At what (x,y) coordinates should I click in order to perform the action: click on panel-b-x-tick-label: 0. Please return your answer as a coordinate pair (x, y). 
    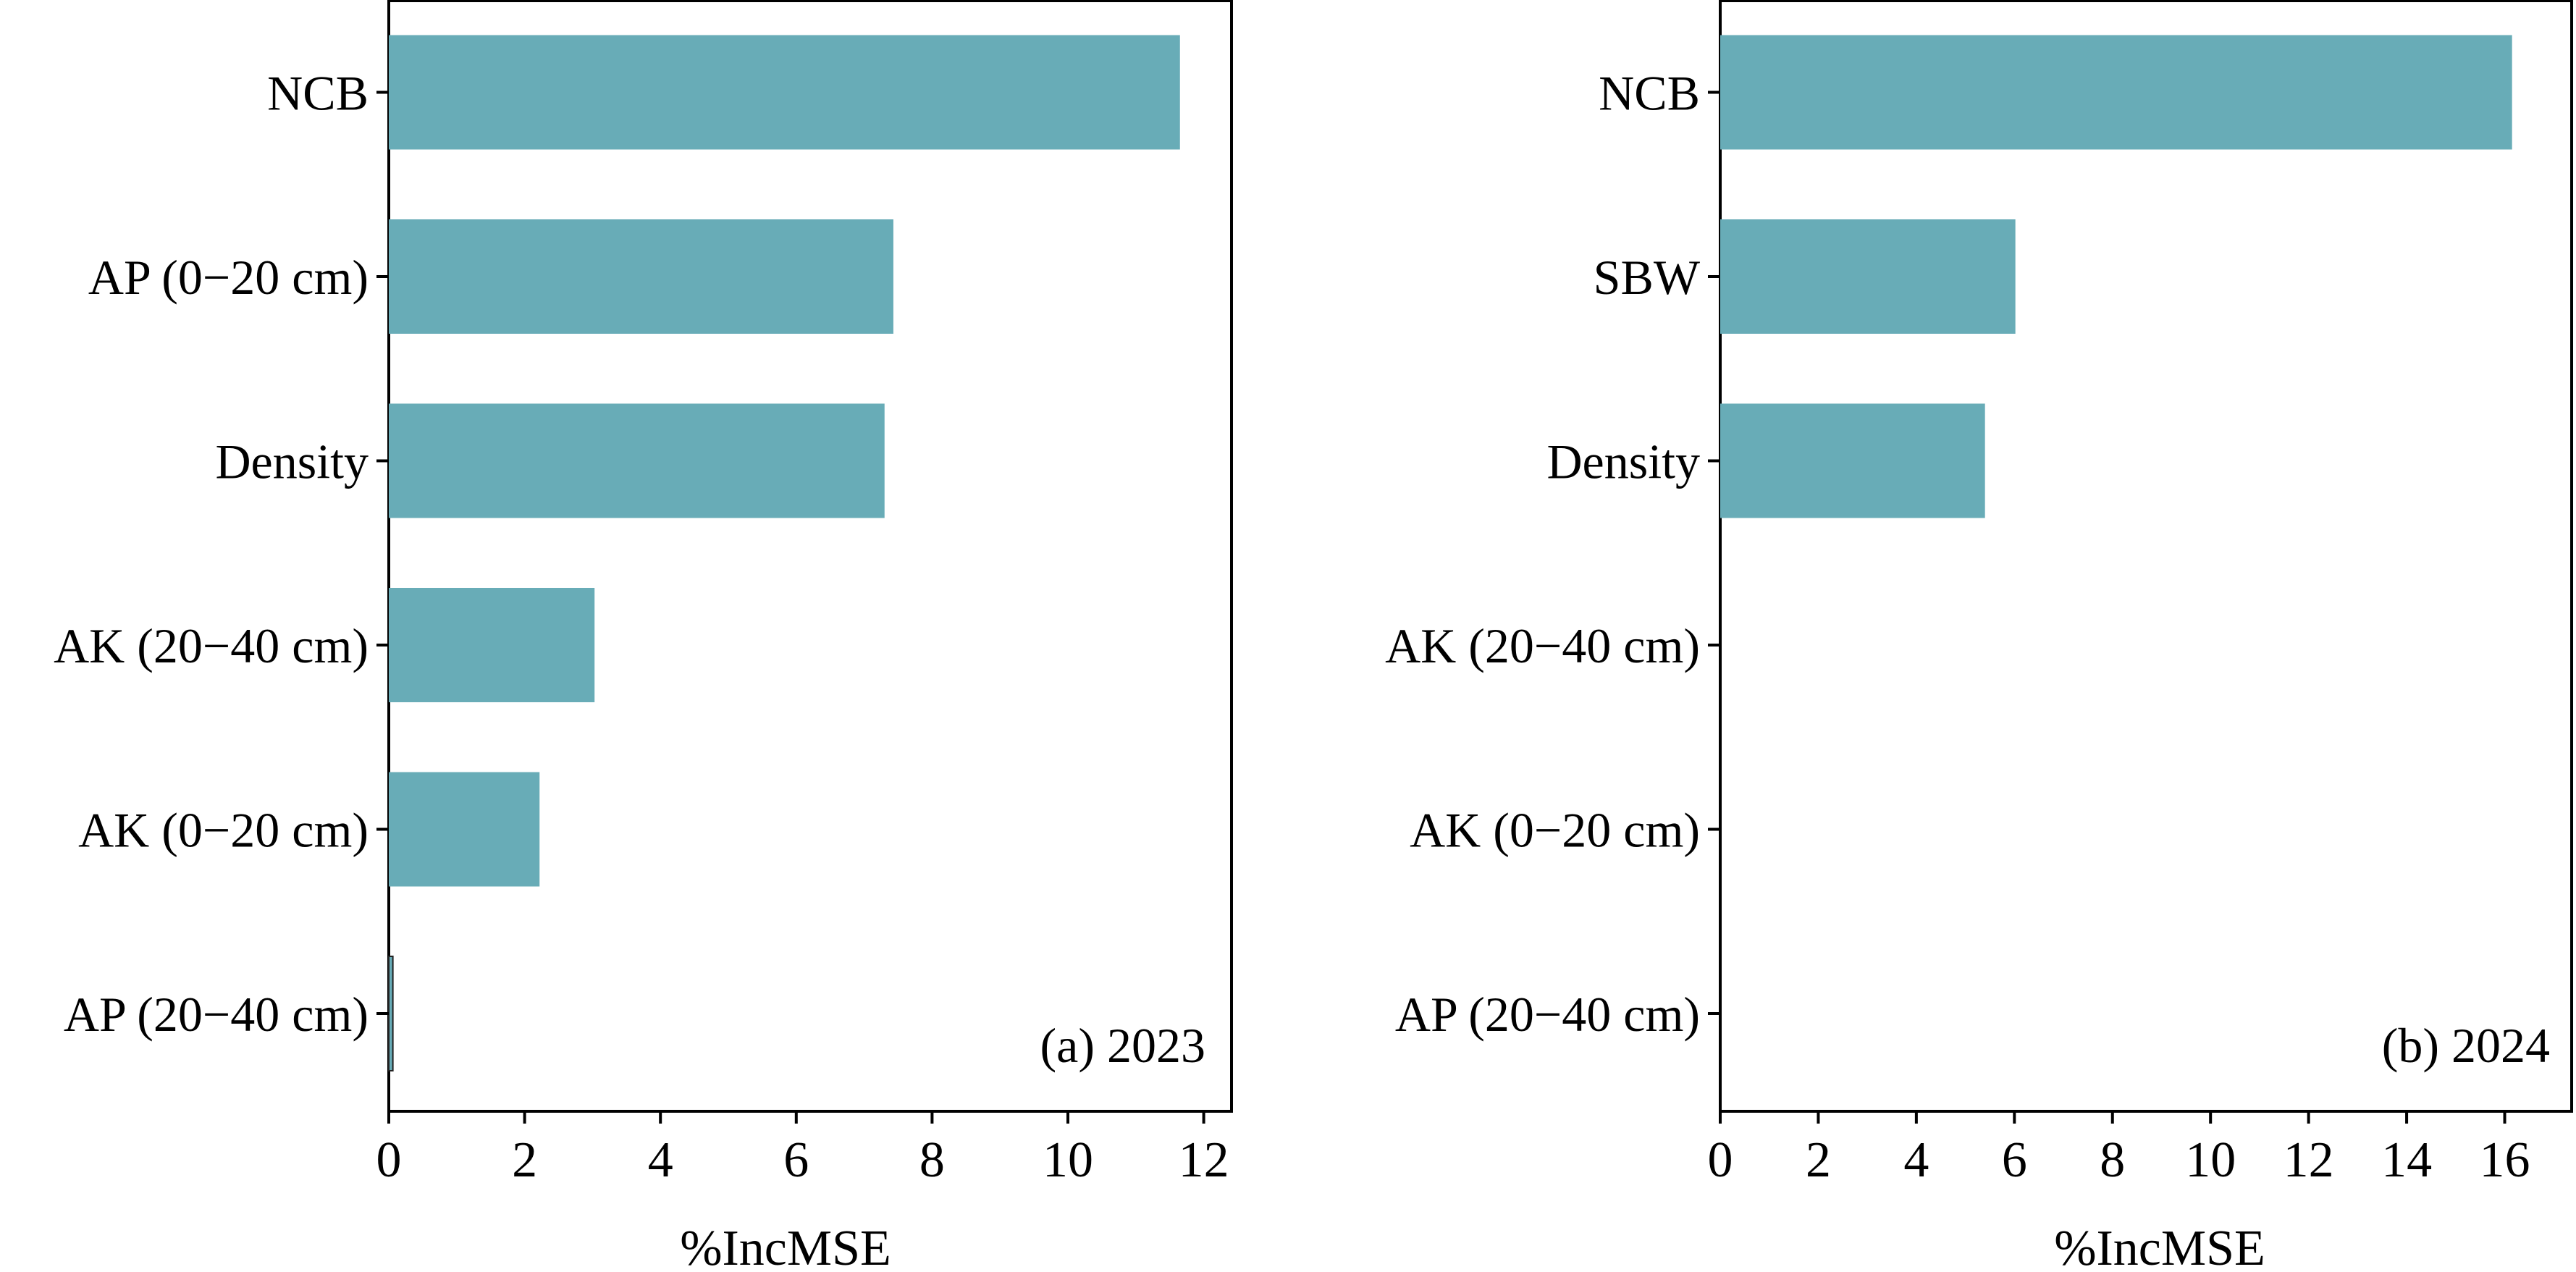
    Looking at the image, I should click on (1720, 1160).